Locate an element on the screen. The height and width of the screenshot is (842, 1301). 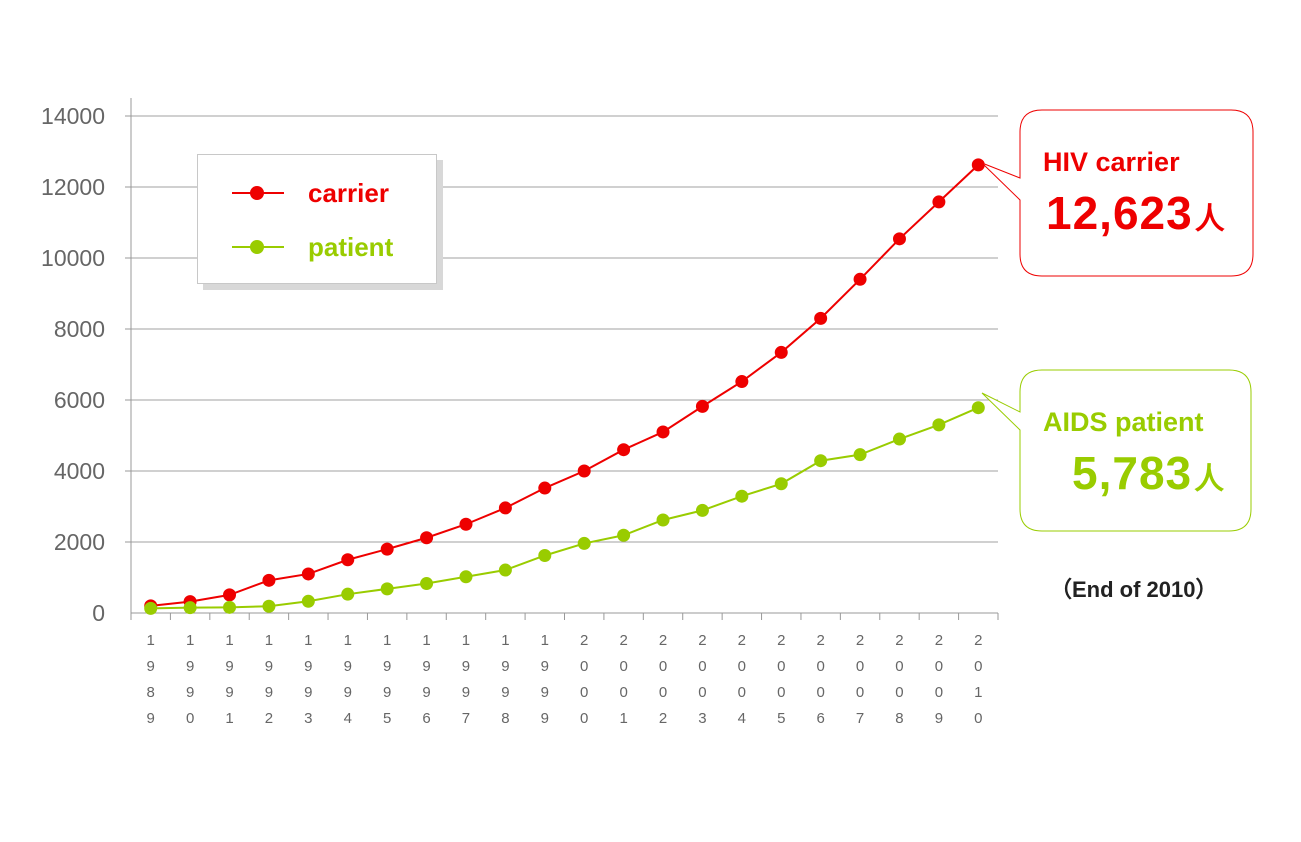
patient-callout-unit: 人 is located at coordinates (1210, 479).